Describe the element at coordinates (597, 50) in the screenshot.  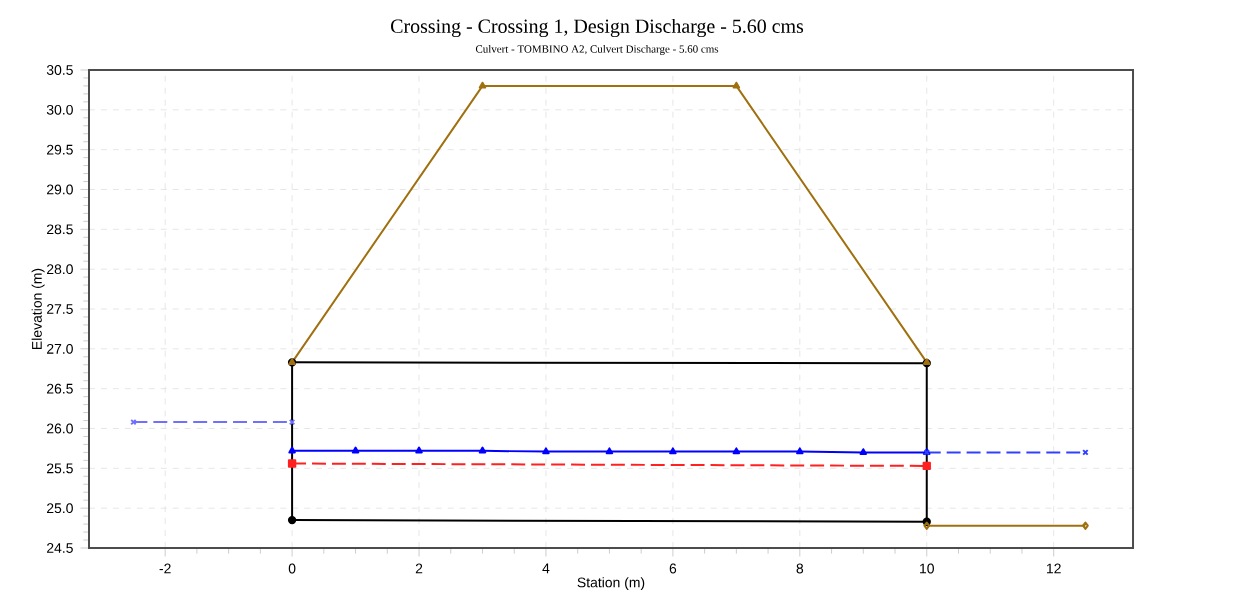
I see `chart-subtitle: Culvert - TOMBINO A2, Culvert Discharge - 5.60 cms` at that location.